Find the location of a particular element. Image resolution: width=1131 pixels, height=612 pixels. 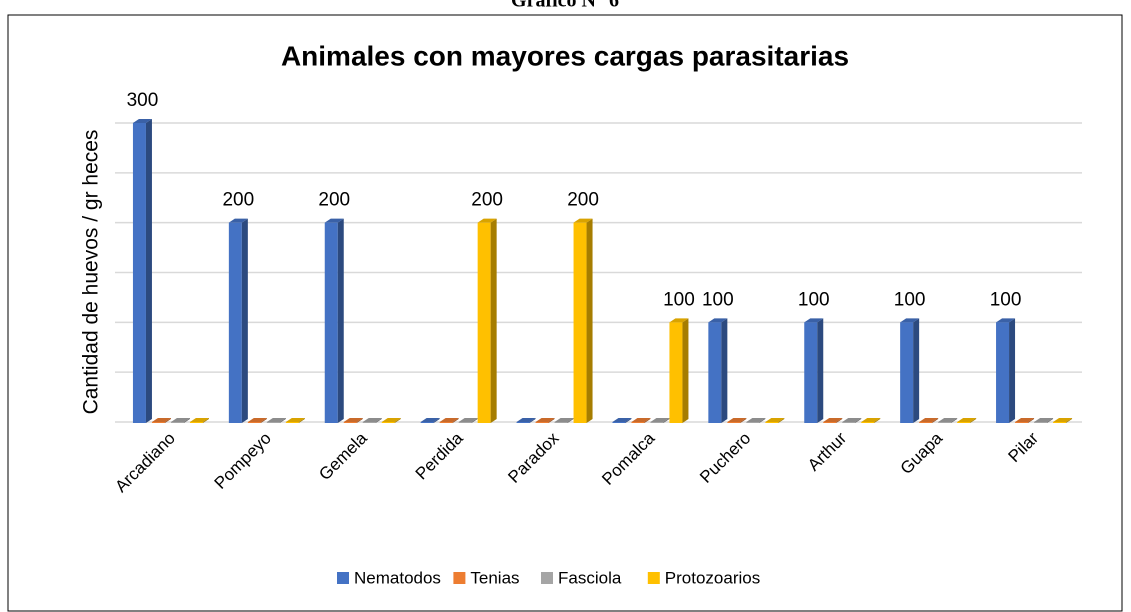

chart-title: Animales con mayores cargas parasitarias is located at coordinates (565, 55).